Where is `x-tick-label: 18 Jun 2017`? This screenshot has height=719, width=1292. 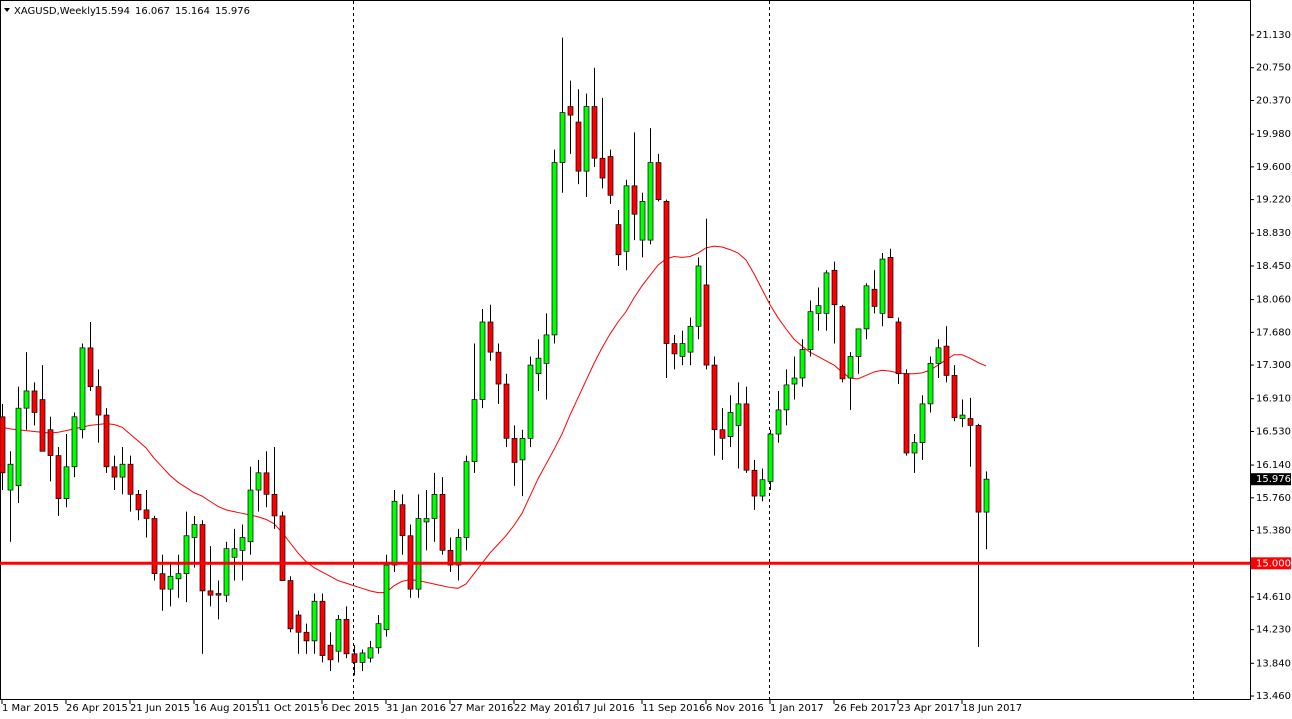
x-tick-label: 18 Jun 2017 is located at coordinates (992, 708).